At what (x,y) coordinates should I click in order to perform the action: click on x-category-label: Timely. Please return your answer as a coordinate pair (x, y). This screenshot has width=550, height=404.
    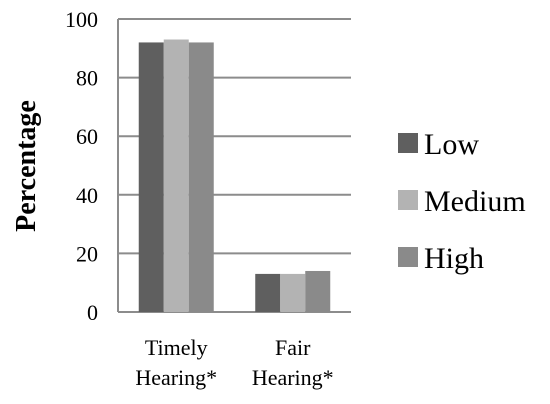
    Looking at the image, I should click on (176, 347).